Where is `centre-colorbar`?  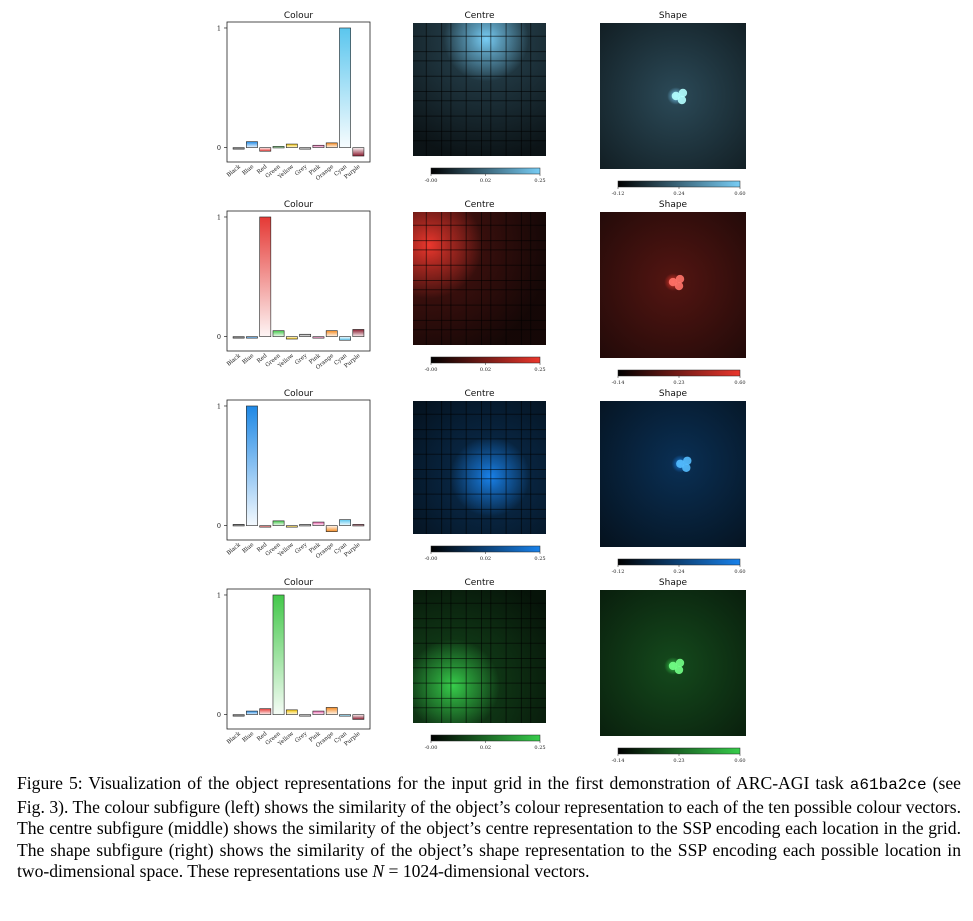 centre-colorbar is located at coordinates (485, 549).